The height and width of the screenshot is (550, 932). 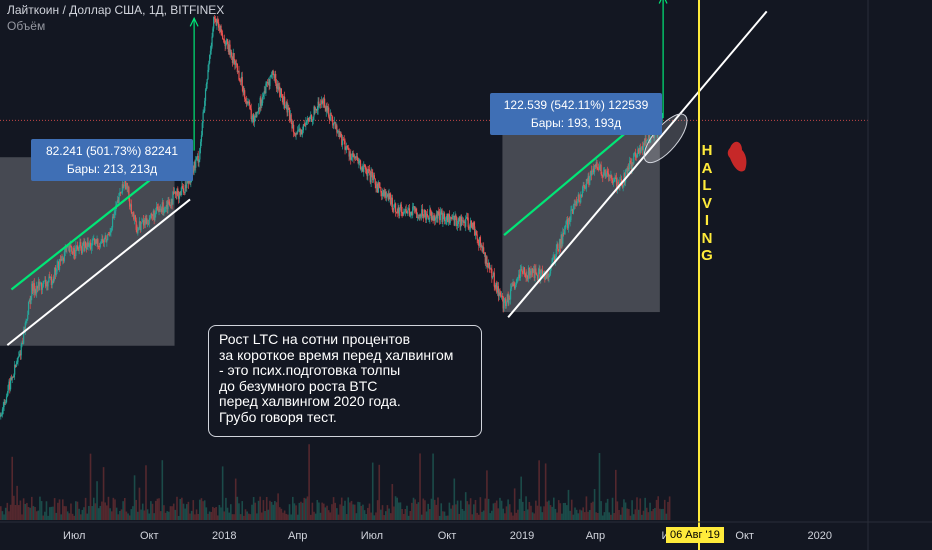 I want to click on x-tick-label: 2019, so click(x=522, y=536).